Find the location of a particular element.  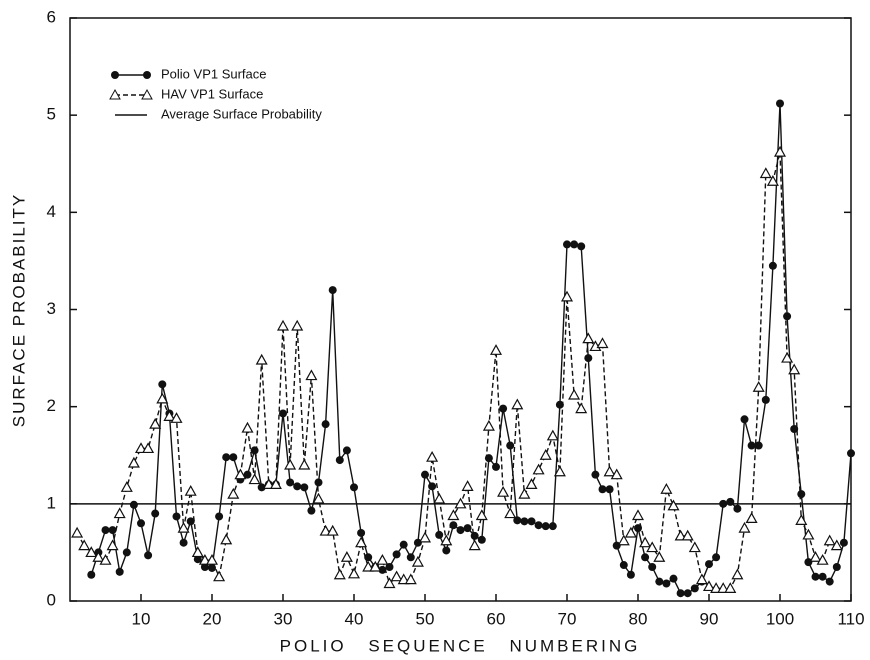

x-axis-label: POLIO SEQUENCE NUMBERING is located at coordinates (460, 645).